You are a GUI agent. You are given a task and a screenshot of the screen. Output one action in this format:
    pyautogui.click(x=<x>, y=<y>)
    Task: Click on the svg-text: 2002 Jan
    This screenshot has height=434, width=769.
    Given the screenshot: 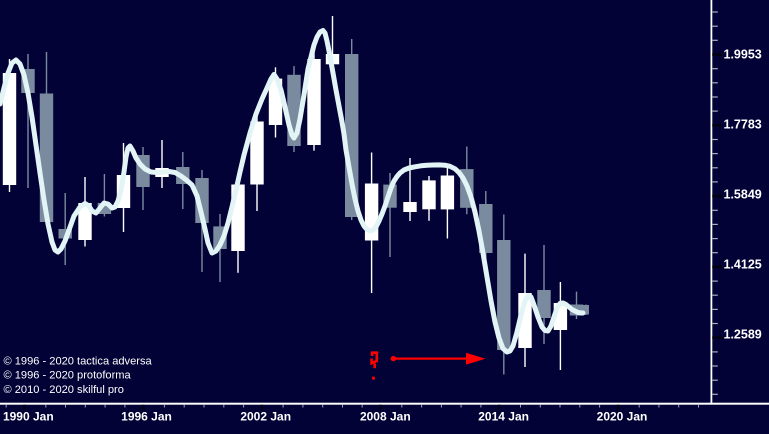 What is the action you would take?
    pyautogui.click(x=265, y=416)
    